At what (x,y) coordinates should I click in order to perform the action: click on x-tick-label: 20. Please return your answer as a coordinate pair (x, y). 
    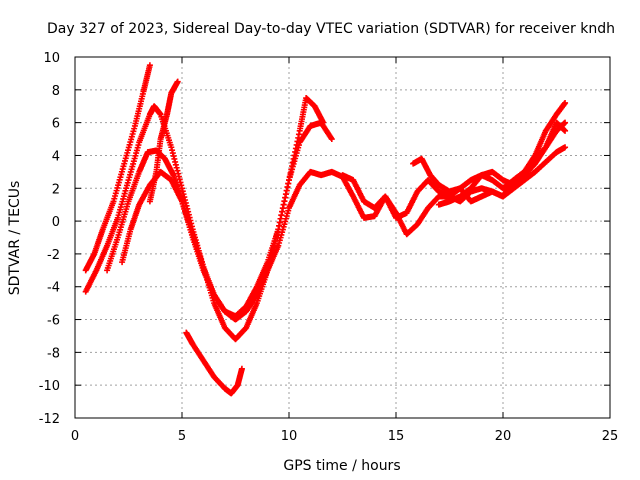
    Looking at the image, I should click on (503, 436).